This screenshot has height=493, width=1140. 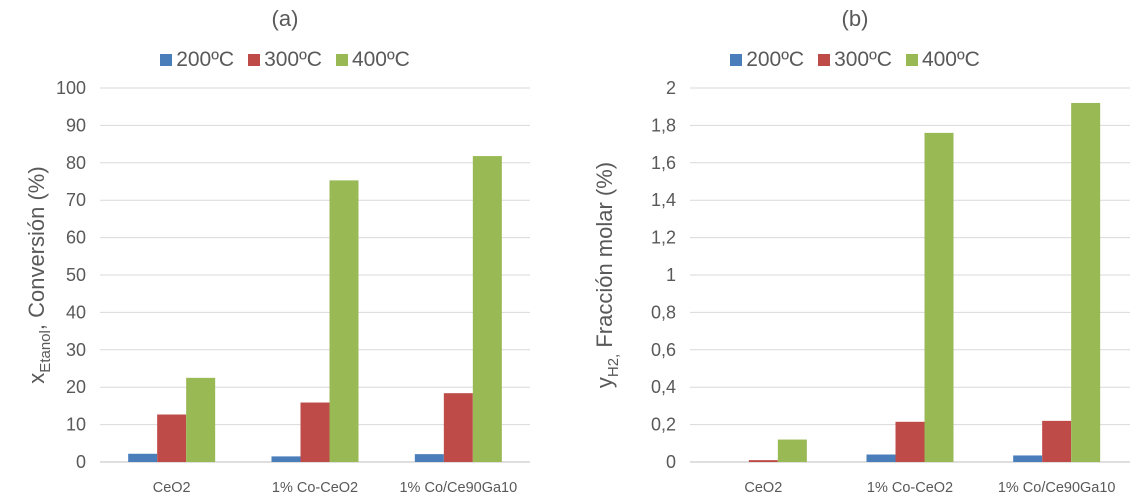 I want to click on chart-b-y-tick-label: 2, so click(x=671, y=88).